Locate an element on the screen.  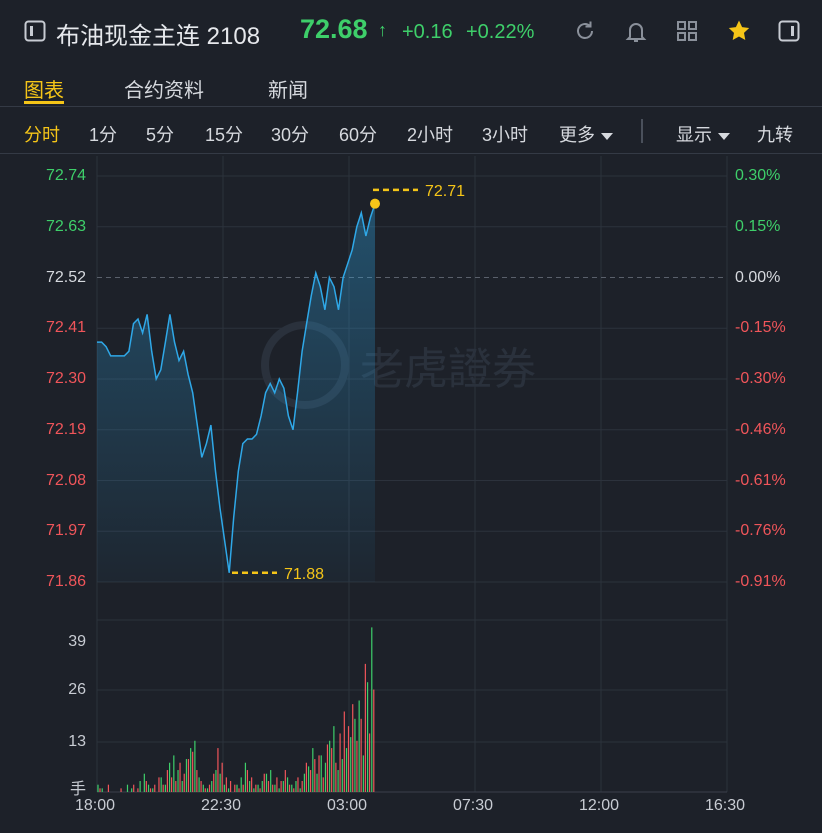
period-intraday: 分时 is located at coordinates (42, 135).